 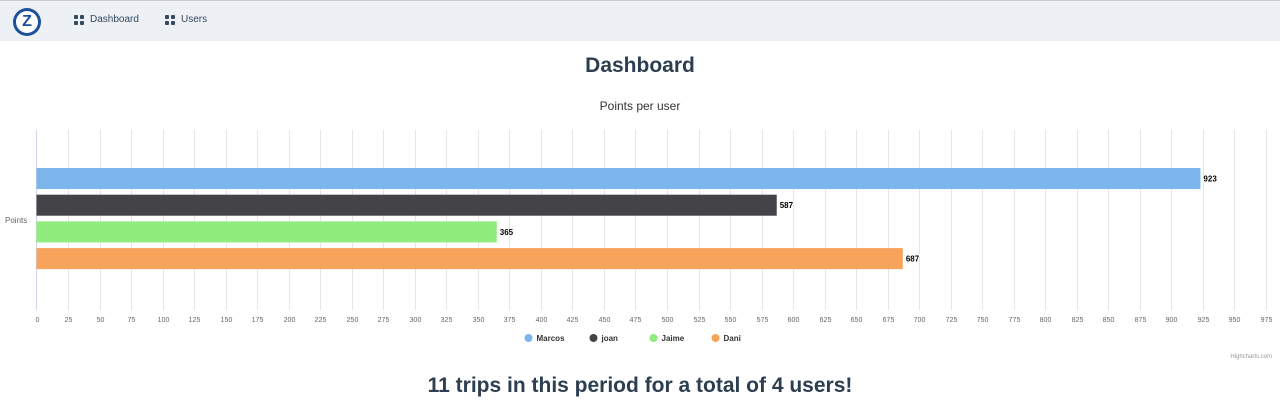 I want to click on x-tick-label: 875, so click(x=1141, y=320).